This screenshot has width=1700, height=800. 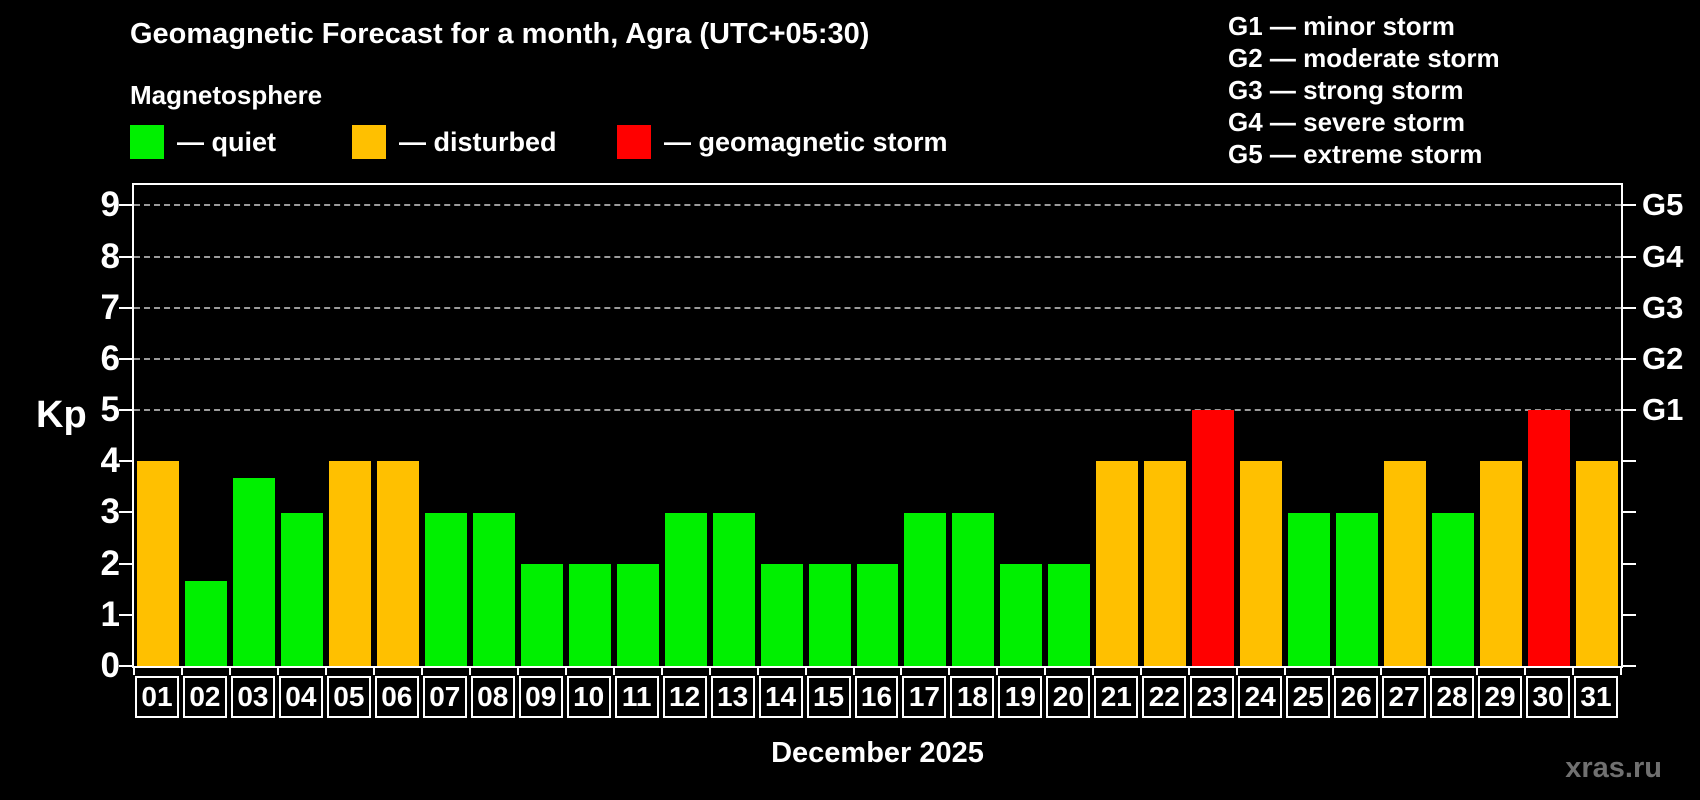 What do you see at coordinates (684, 697) in the screenshot?
I see `day-label-12: 12` at bounding box center [684, 697].